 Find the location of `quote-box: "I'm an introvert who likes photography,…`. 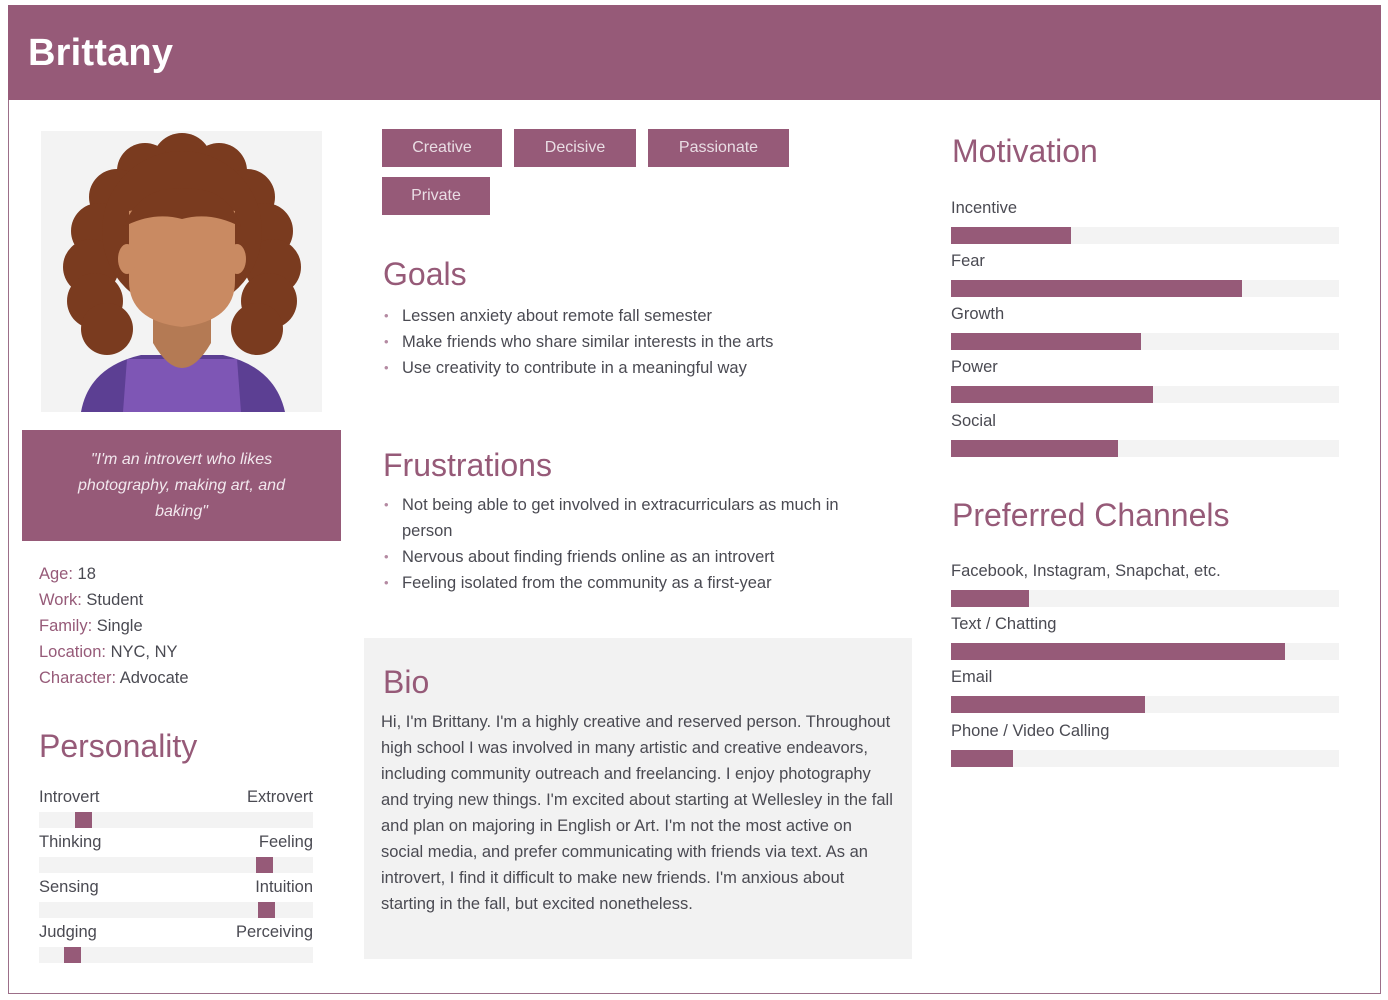

quote-box: "I'm an introvert who likes photography,… is located at coordinates (181, 485).